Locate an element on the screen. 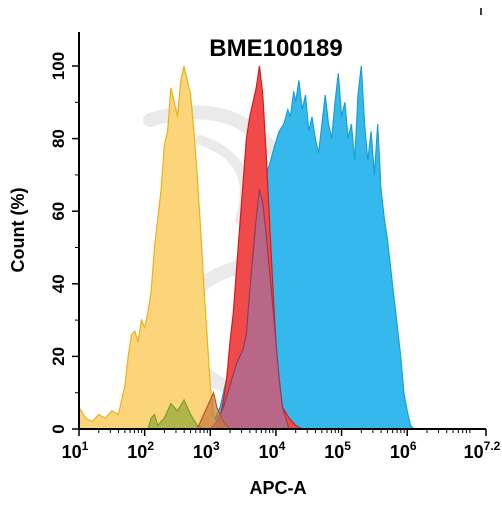 The image size is (502, 505). x-axis-ticks: 10¹ 10² 10³ 10⁴ 10⁵ 10⁶ 107.2 is located at coordinates (281, 445).